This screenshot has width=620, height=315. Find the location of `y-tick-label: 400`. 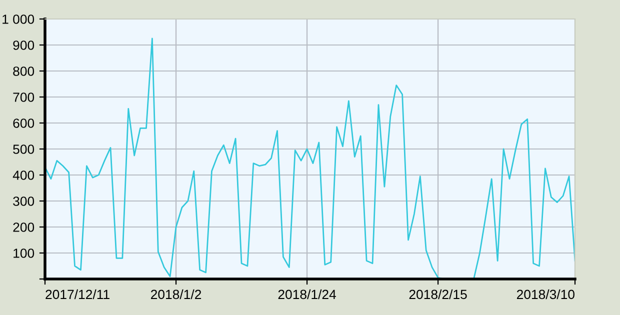

y-tick-label: 400 is located at coordinates (23, 175).